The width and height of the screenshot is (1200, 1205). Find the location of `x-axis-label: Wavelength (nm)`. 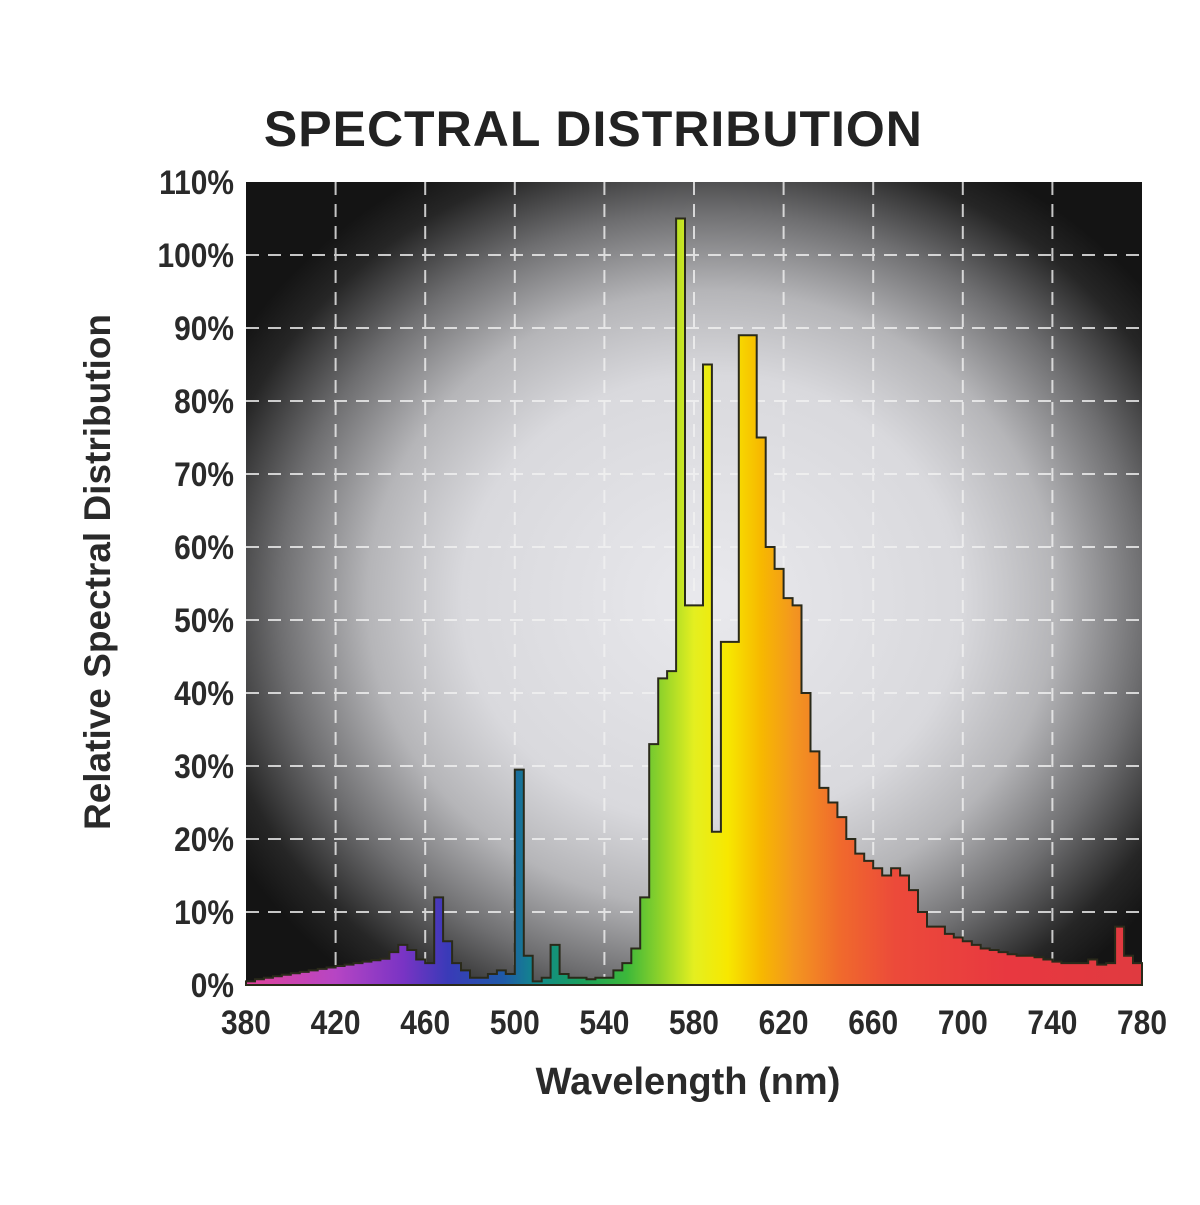

x-axis-label: Wavelength (nm) is located at coordinates (688, 1082).